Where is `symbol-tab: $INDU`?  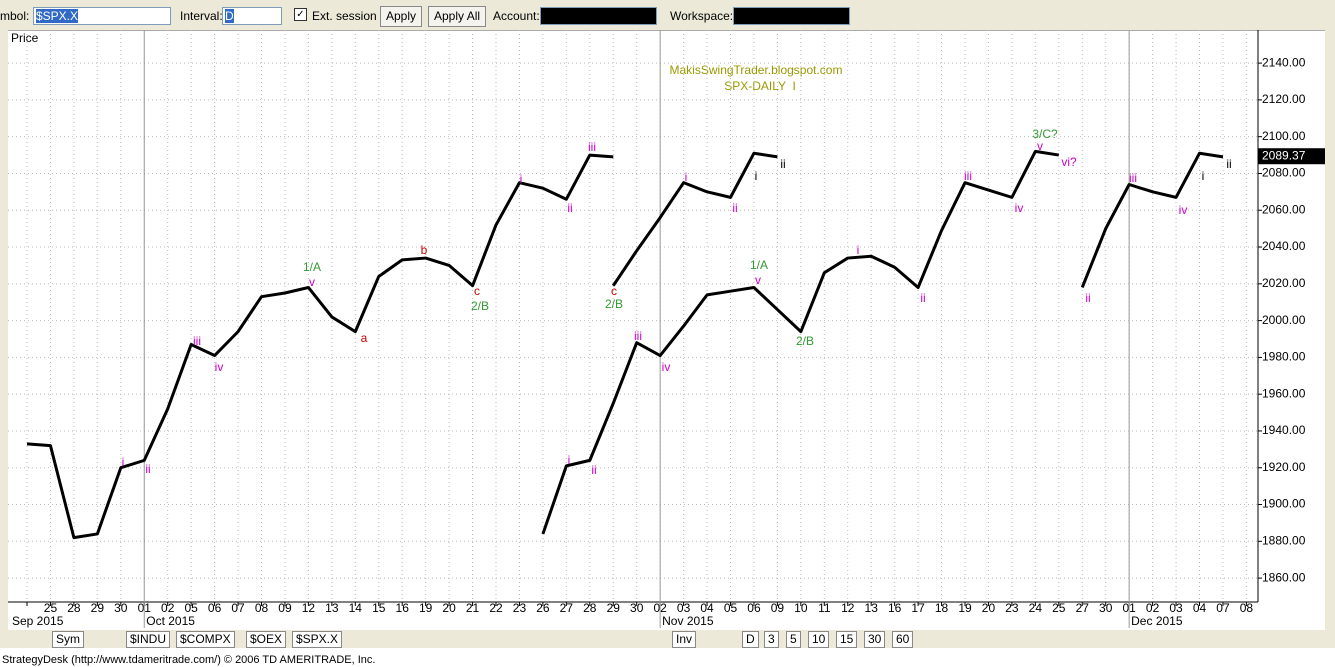
symbol-tab: $INDU is located at coordinates (148, 639).